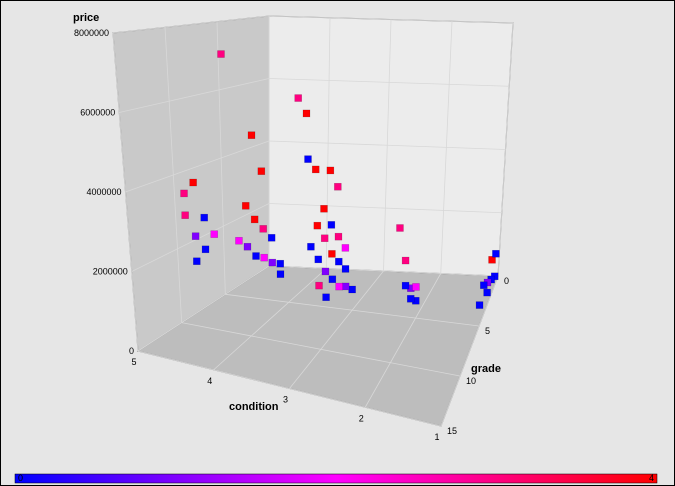  What do you see at coordinates (110, 272) in the screenshot?
I see `z-tick-label: 2000000` at bounding box center [110, 272].